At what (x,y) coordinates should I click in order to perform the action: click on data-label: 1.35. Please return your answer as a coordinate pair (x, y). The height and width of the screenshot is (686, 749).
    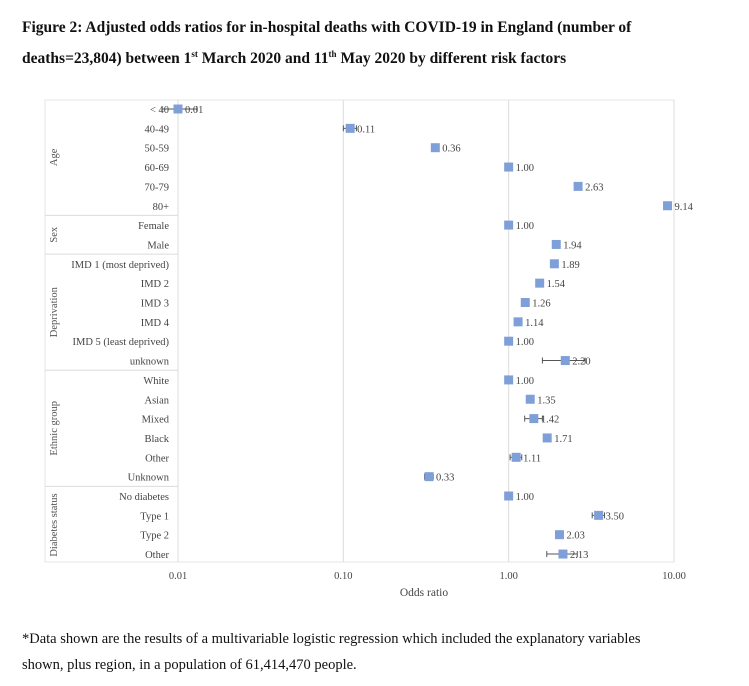
    Looking at the image, I should click on (546, 400).